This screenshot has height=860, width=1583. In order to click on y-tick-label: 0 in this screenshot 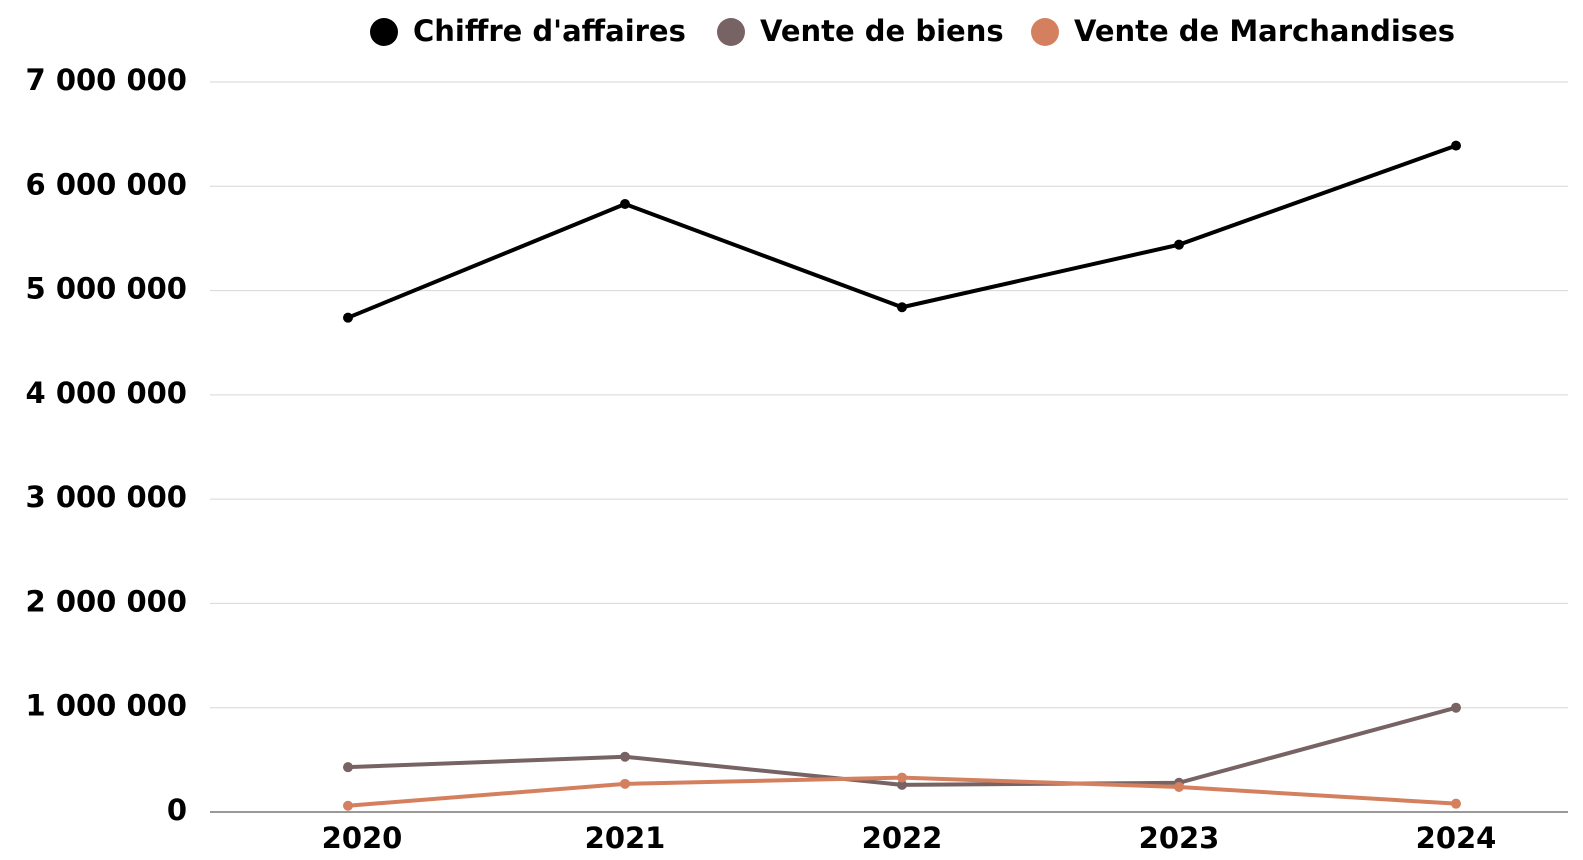, I will do `click(177, 810)`.